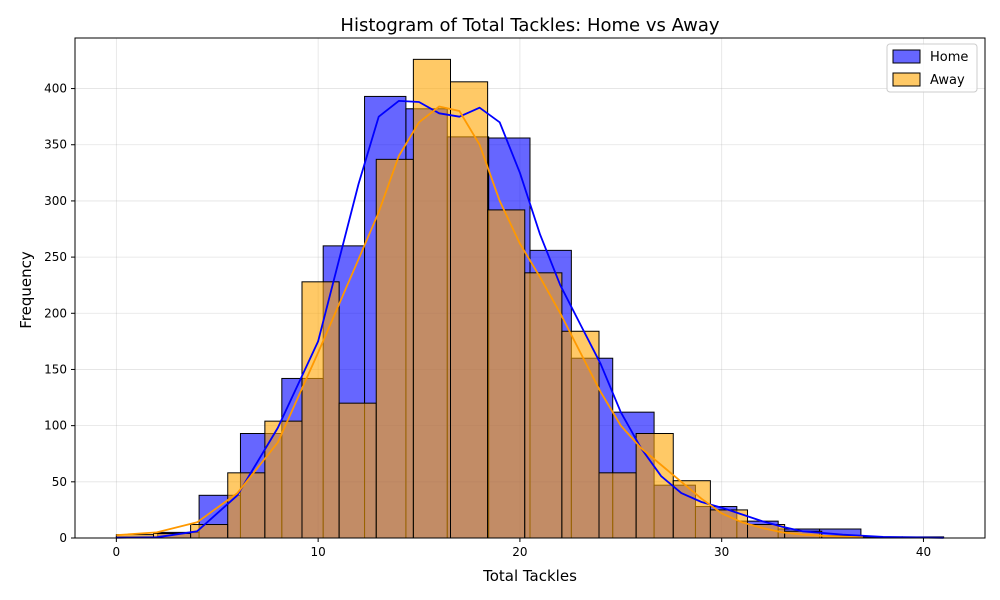 The width and height of the screenshot is (1000, 600). Describe the element at coordinates (55, 426) in the screenshot. I see `y-tick-label: 100` at that location.